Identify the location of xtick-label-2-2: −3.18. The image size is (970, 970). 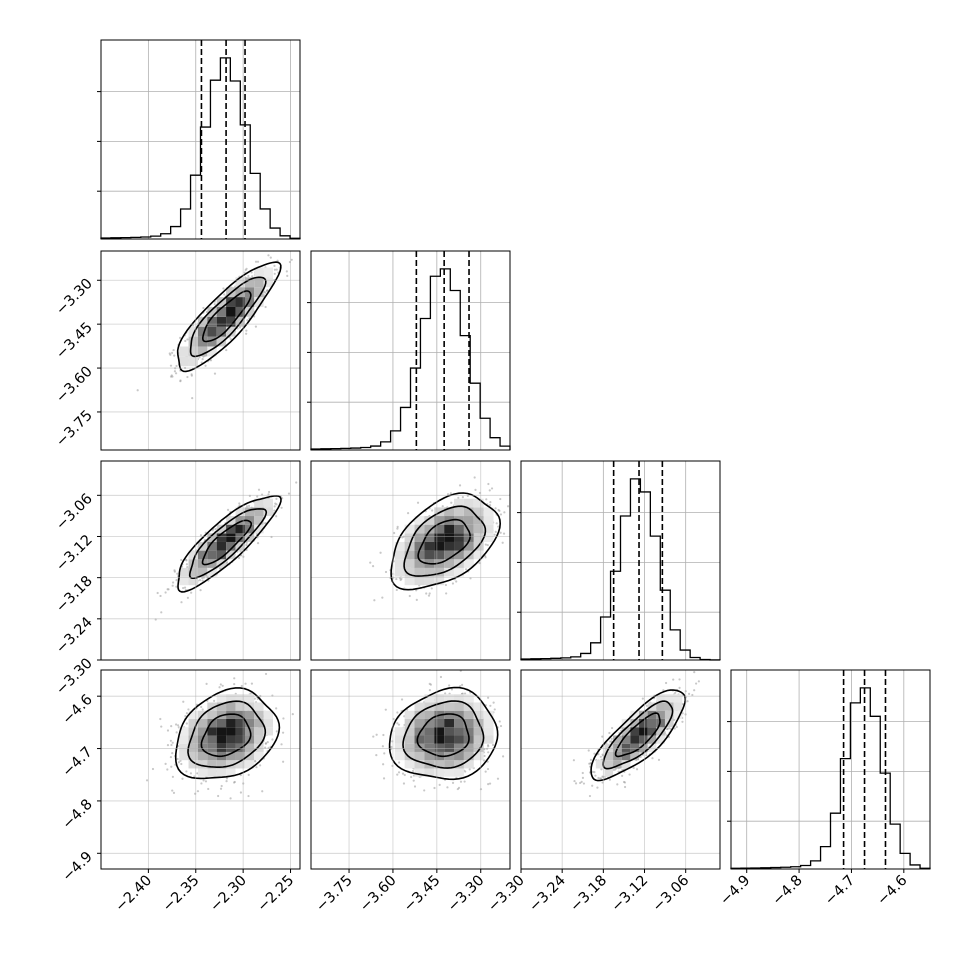
(588, 894).